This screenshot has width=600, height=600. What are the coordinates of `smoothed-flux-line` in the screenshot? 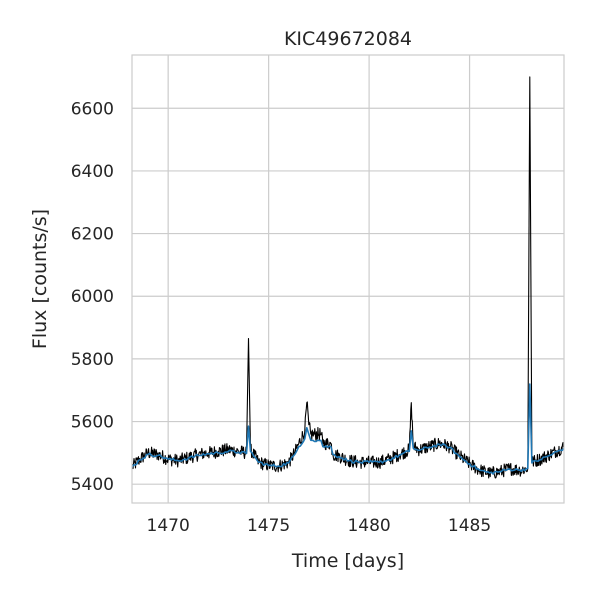 It's located at (348, 429).